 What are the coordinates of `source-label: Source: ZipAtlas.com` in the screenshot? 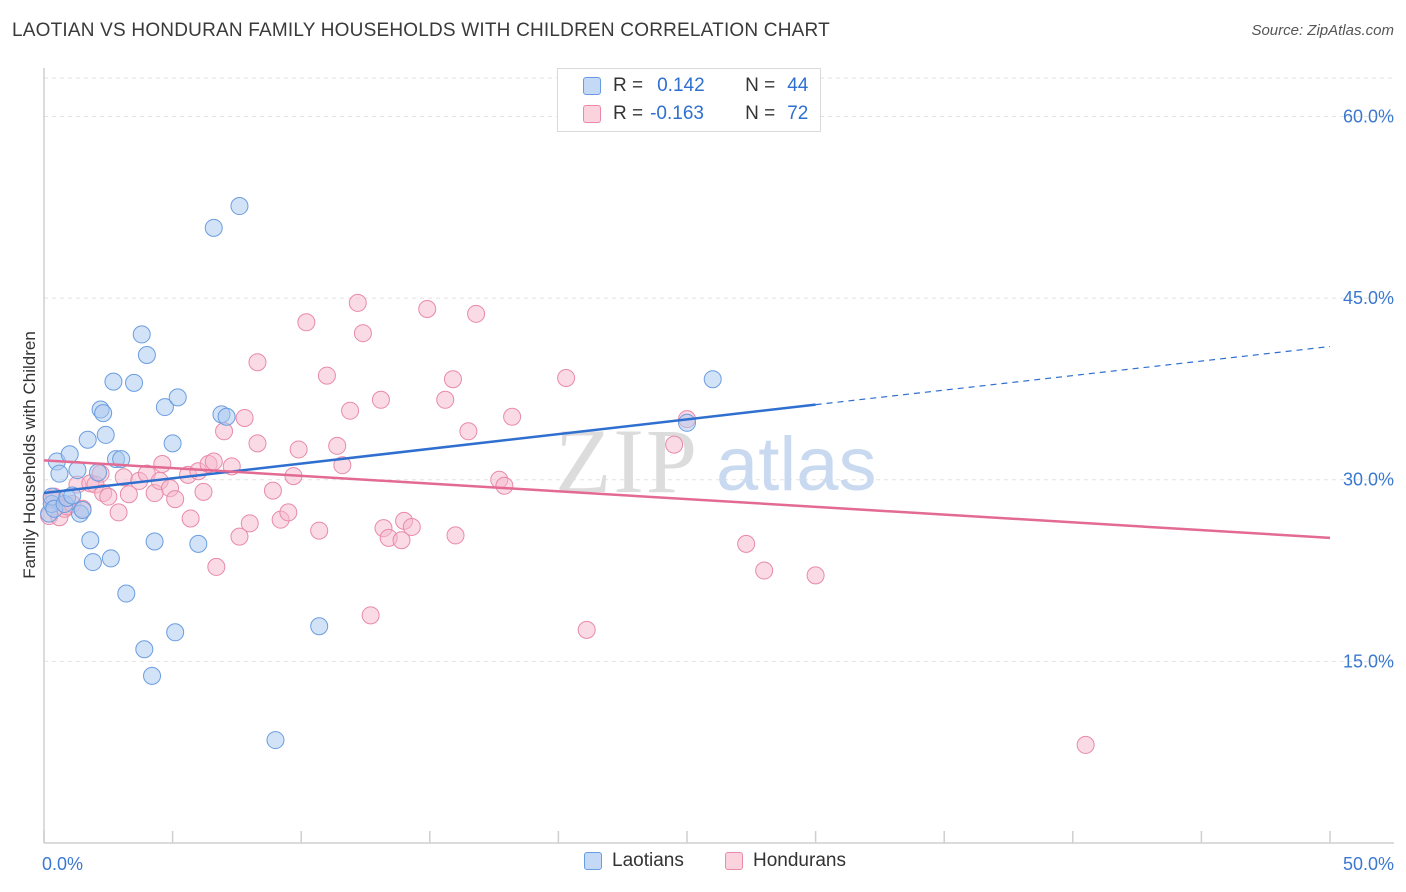 It's located at (1322, 30).